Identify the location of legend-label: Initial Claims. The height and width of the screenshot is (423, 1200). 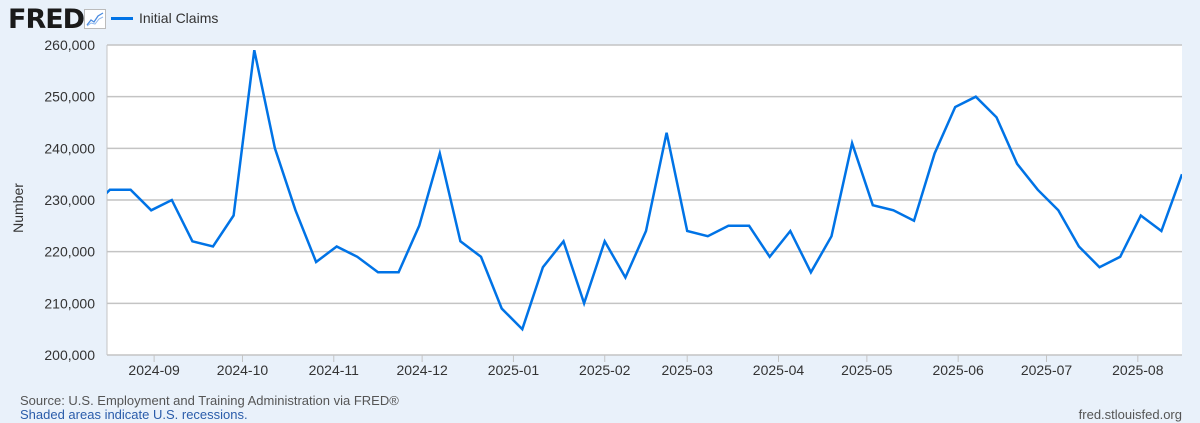
(179, 18).